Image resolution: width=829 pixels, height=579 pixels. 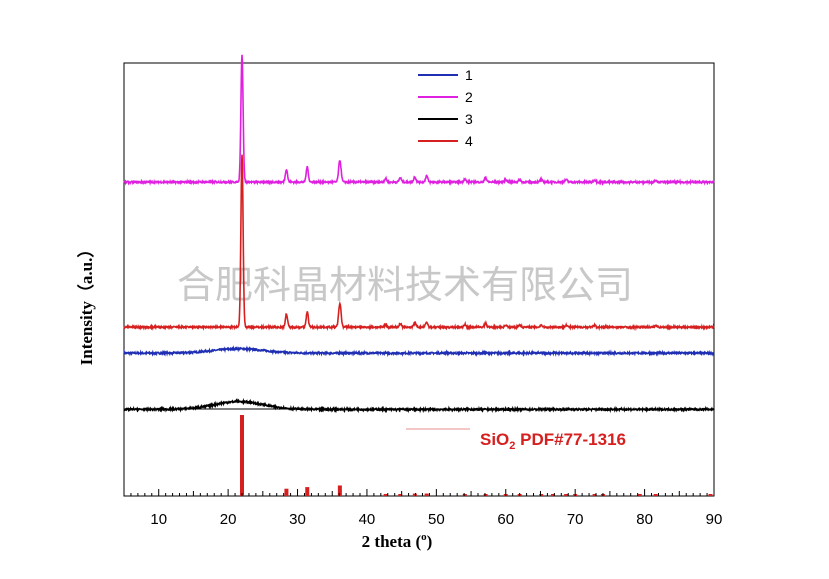 What do you see at coordinates (430, 541) in the screenshot?
I see `x-axis-title-close: )` at bounding box center [430, 541].